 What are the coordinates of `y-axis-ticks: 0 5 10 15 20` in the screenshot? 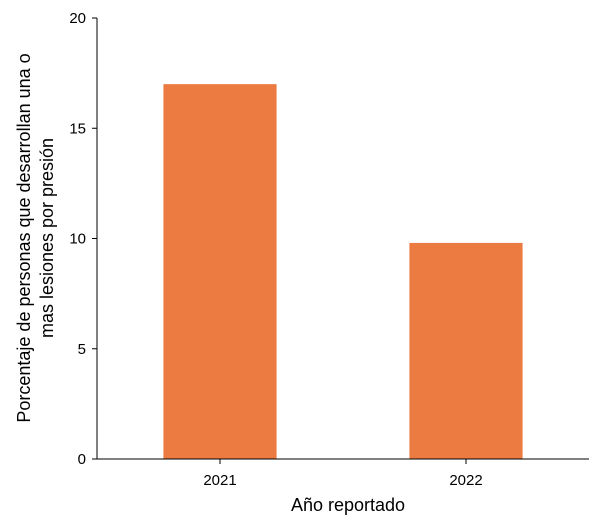 It's located at (83, 239).